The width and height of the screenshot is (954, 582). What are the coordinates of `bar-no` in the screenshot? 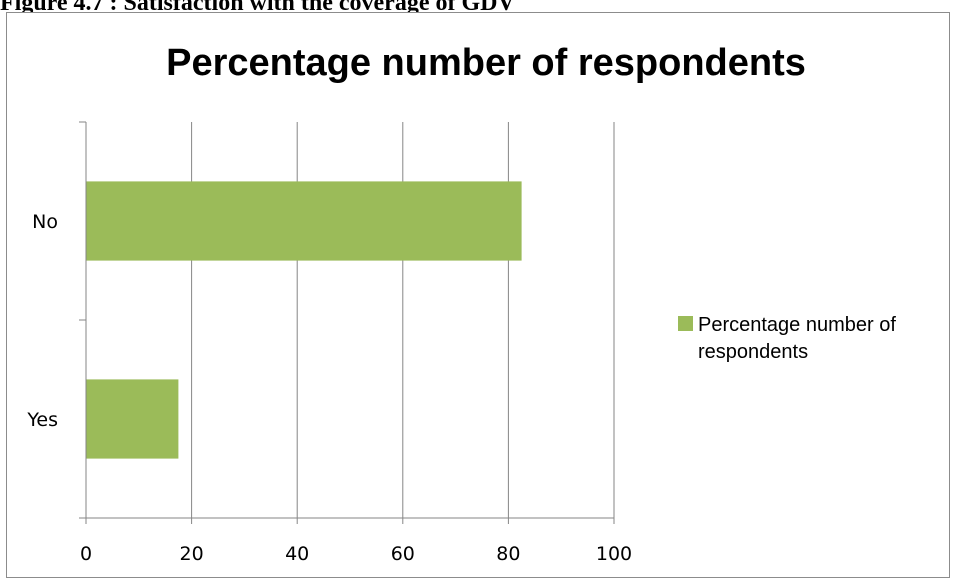 It's located at (304, 221).